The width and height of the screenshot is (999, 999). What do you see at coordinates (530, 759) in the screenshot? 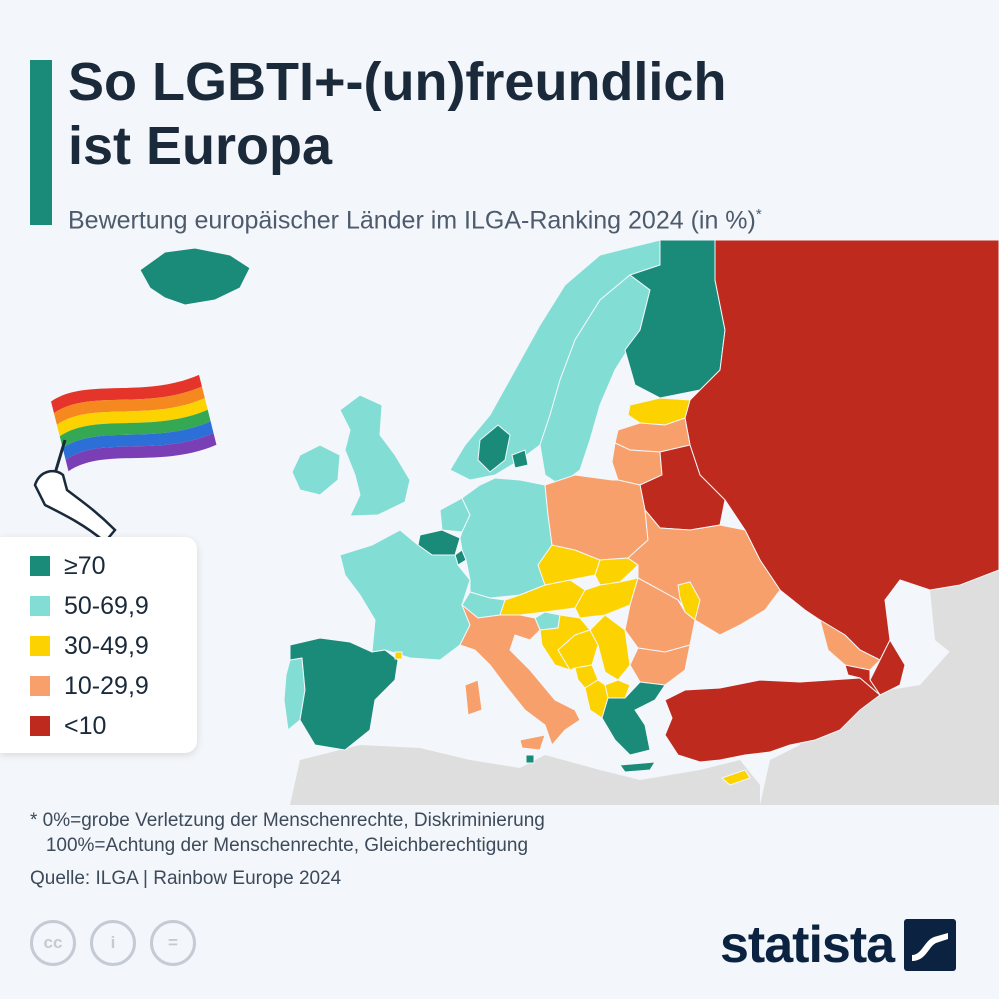
I see `country-malta` at bounding box center [530, 759].